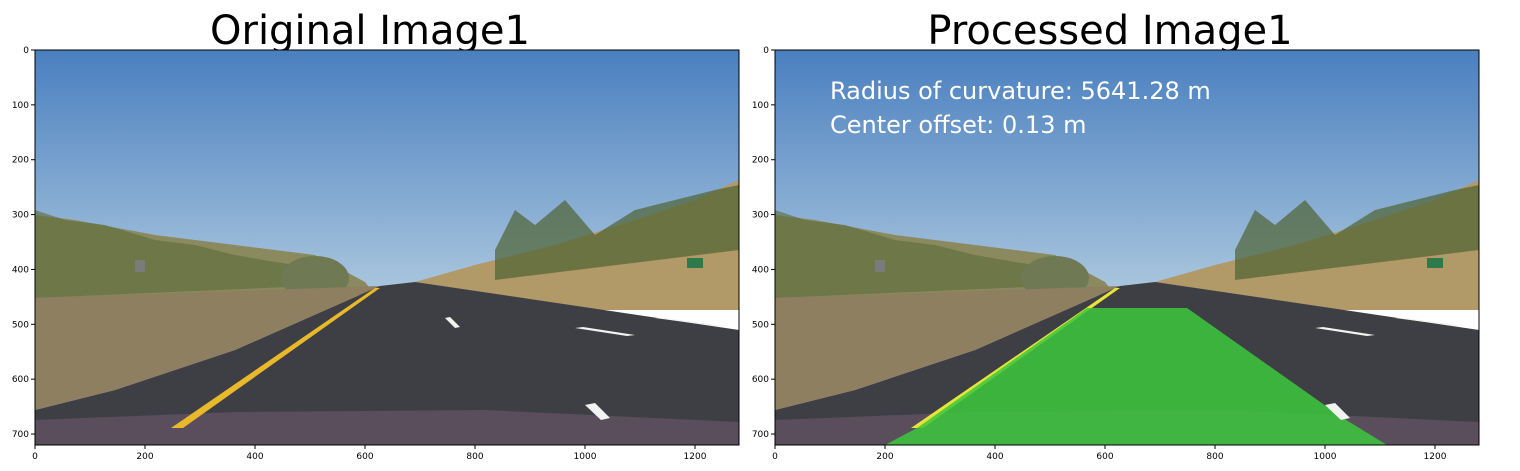 This screenshot has height=471, width=1520. I want to click on lane-fill, so click(1136, 376).